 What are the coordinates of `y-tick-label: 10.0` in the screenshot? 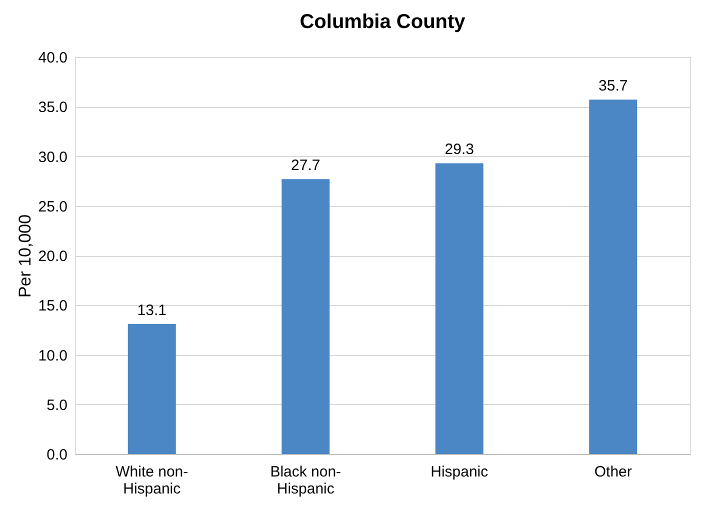 It's located at (53, 355).